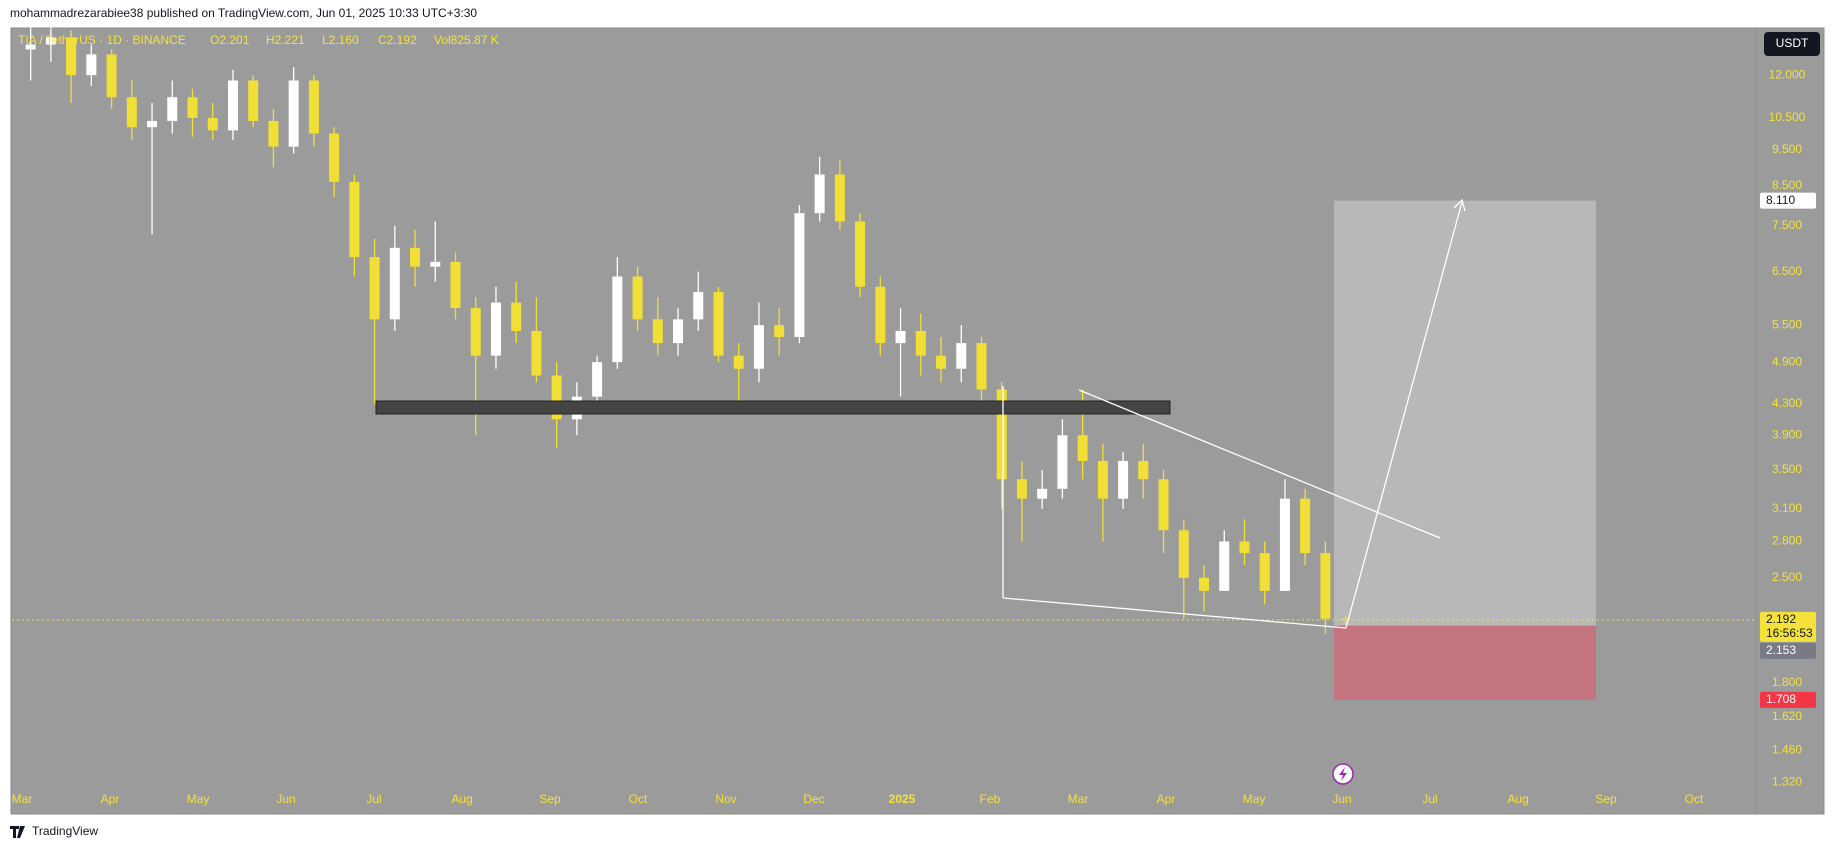 This screenshot has height=850, width=1835. What do you see at coordinates (1788, 650) in the screenshot?
I see `entry-tag` at bounding box center [1788, 650].